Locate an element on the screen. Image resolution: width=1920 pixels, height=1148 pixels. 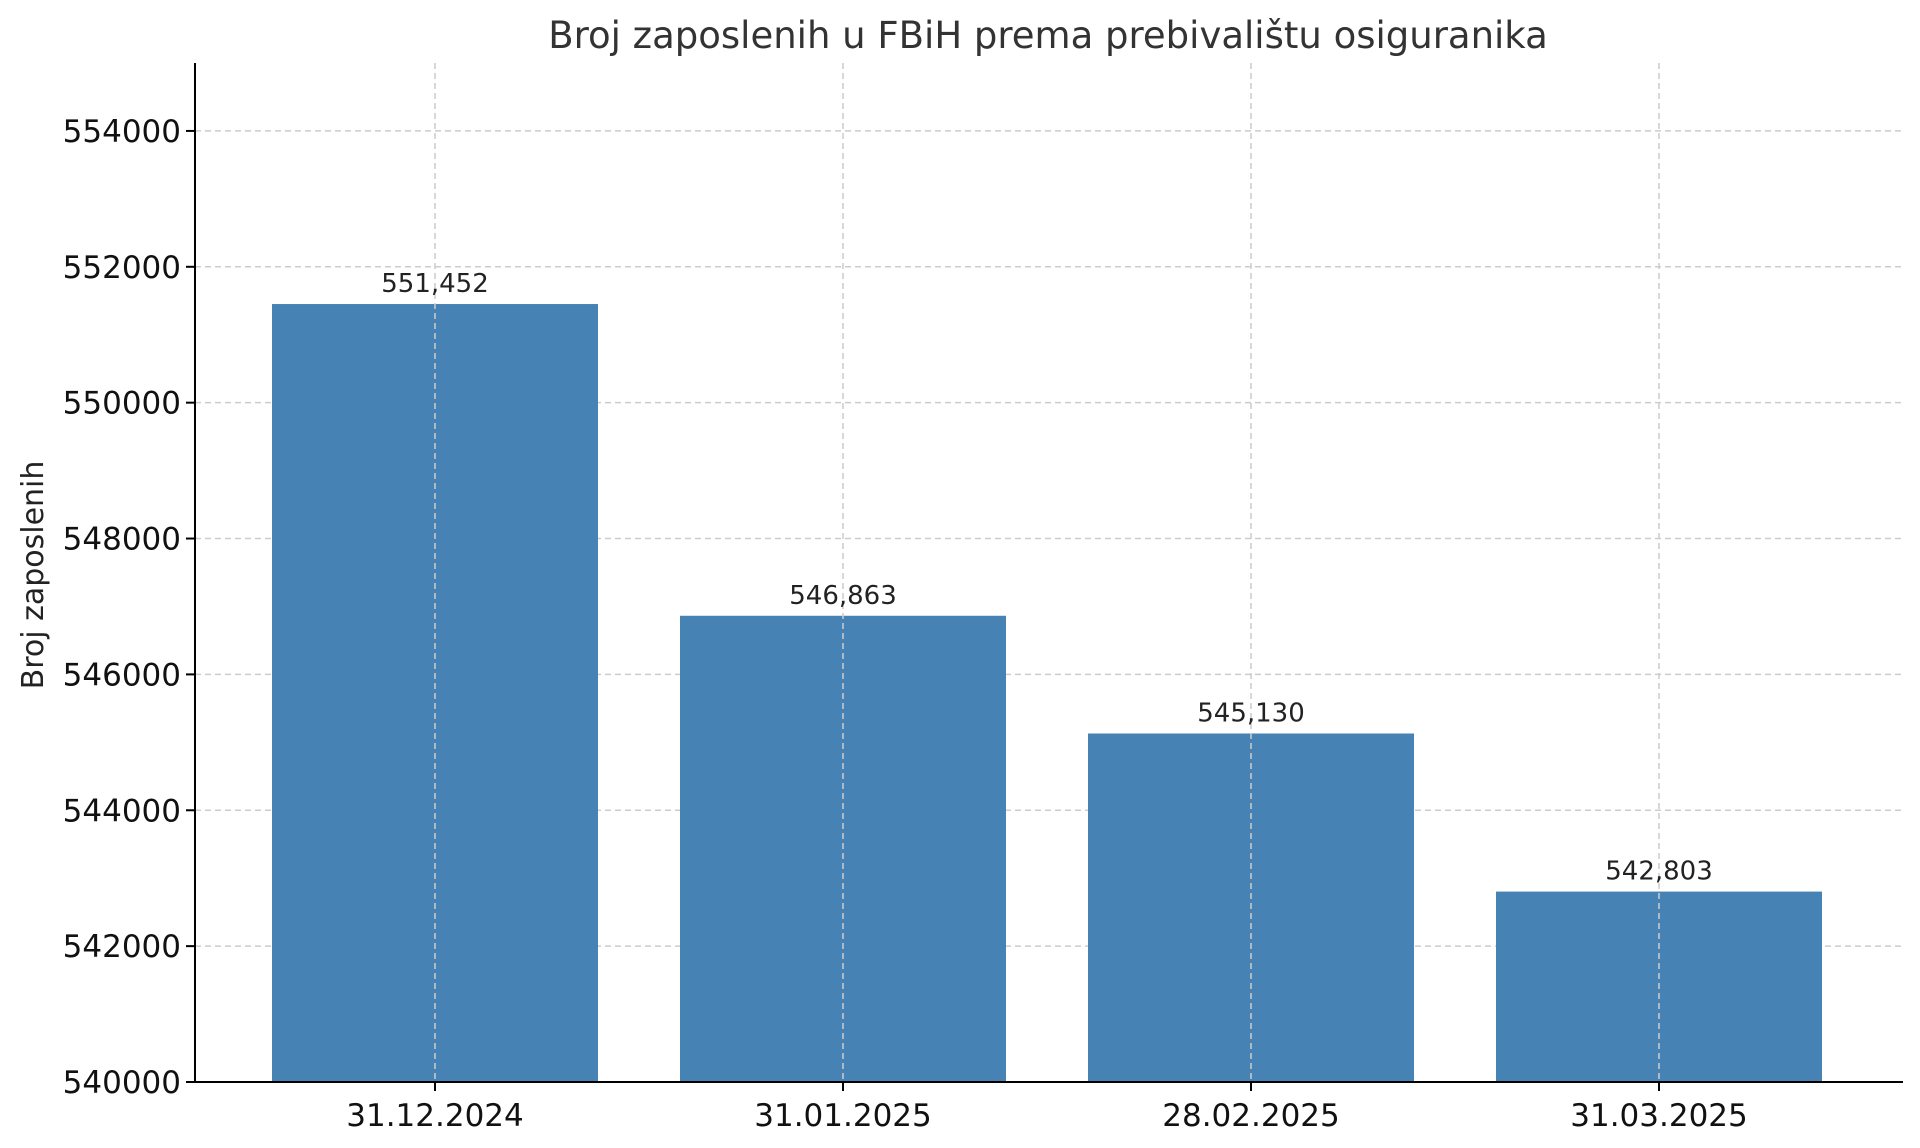
y-tick-label: 544000 is located at coordinates (122, 811).